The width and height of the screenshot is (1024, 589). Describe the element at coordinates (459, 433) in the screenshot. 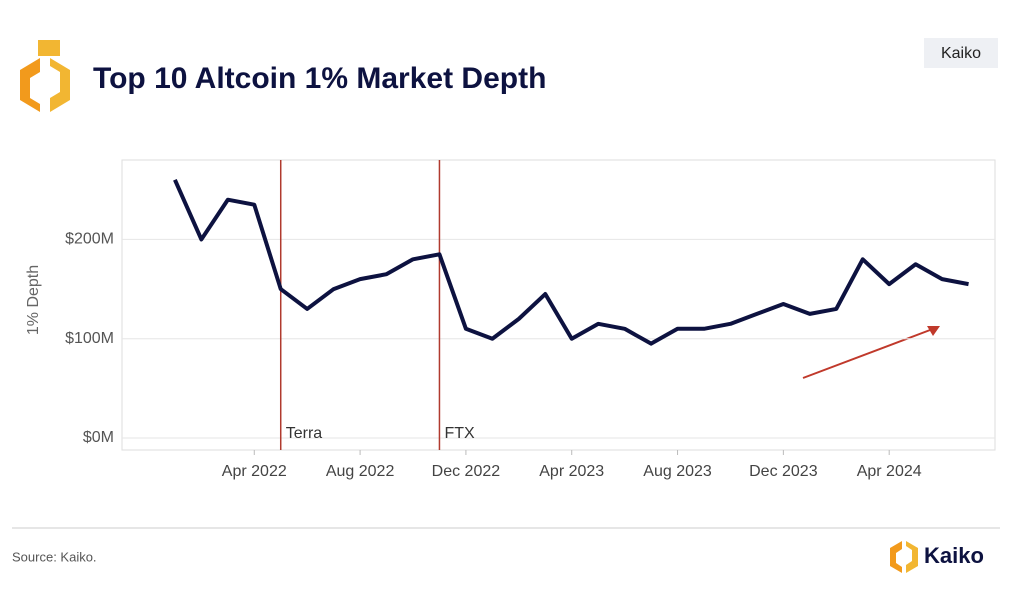

I see `event-label: FTX` at that location.